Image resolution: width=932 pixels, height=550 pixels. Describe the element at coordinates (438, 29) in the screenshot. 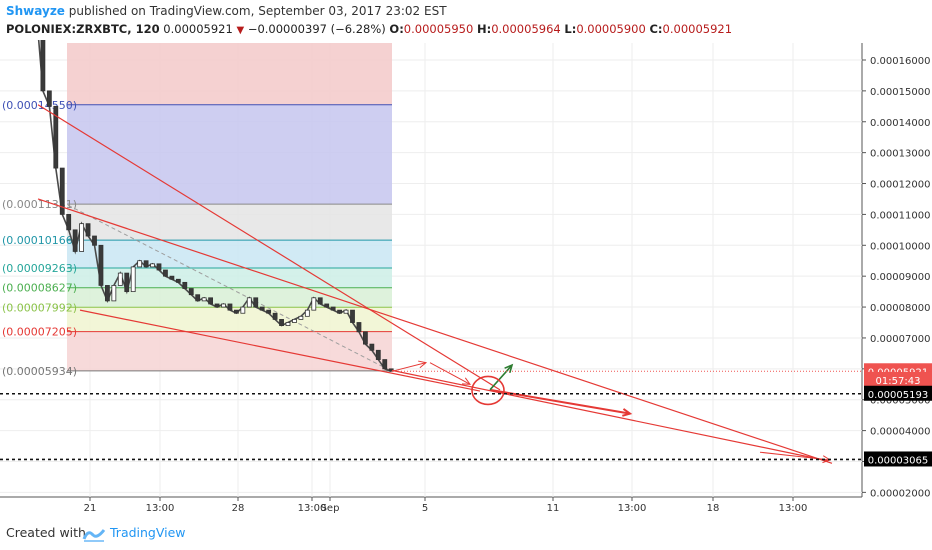

I see `open-value: 0.00005950` at that location.